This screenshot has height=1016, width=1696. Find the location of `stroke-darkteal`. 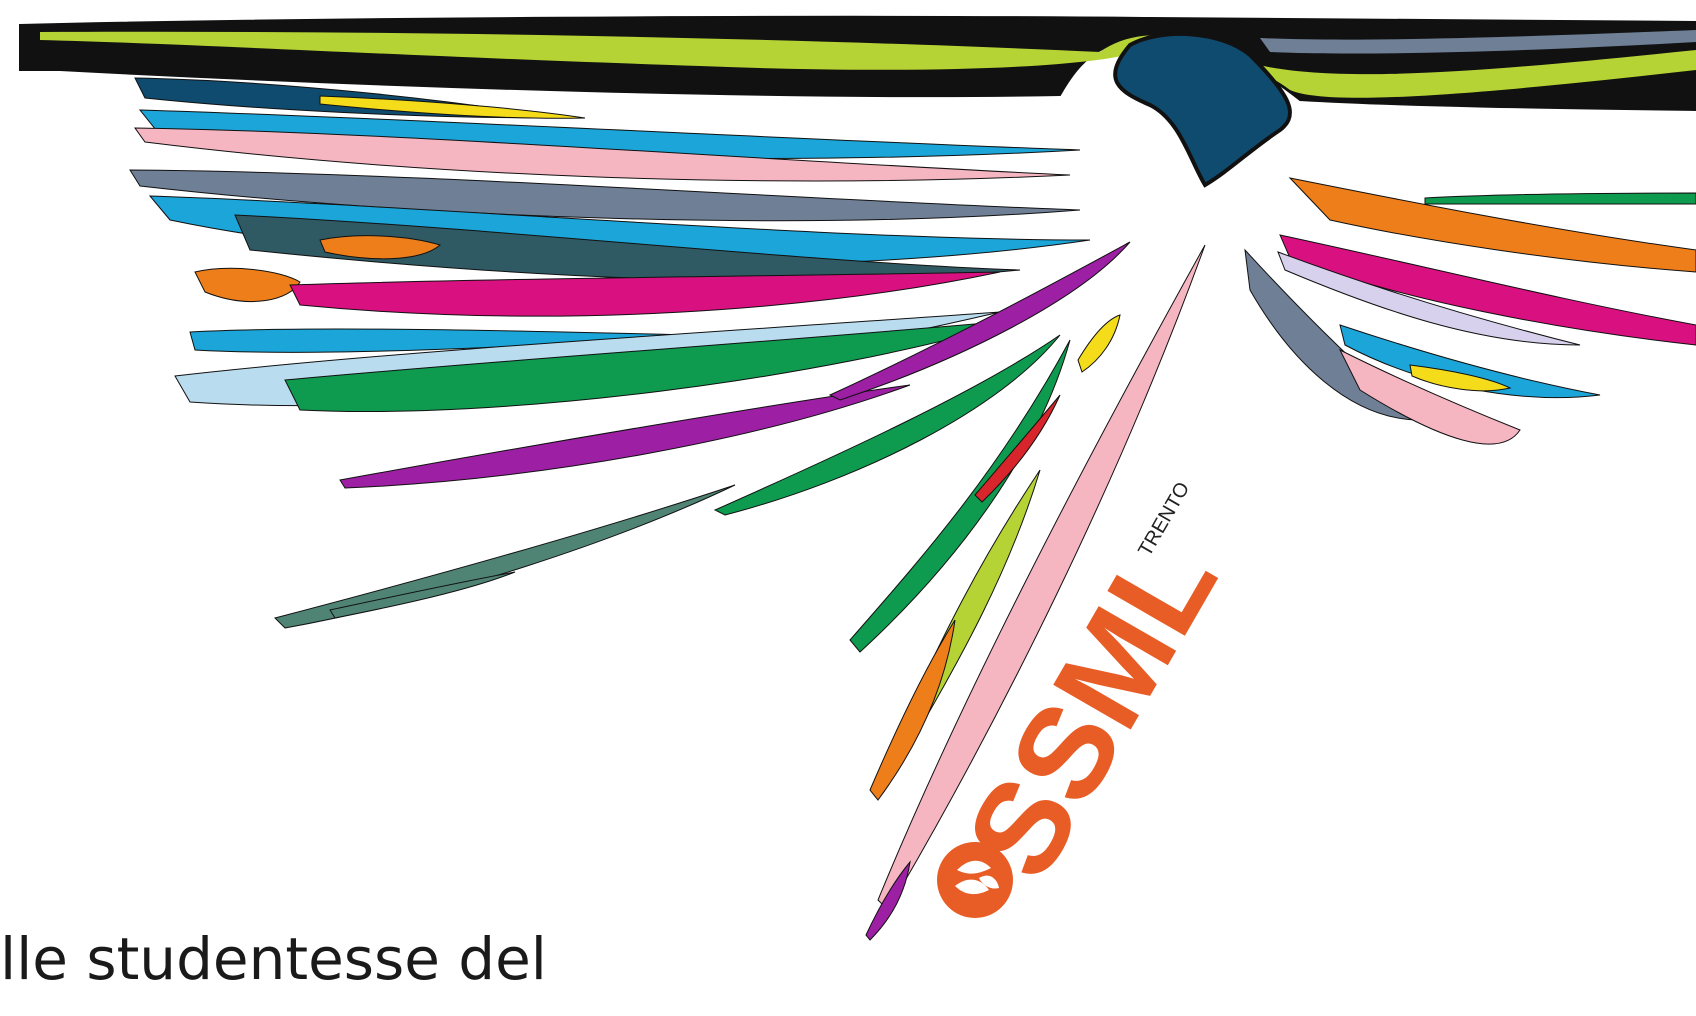

stroke-darkteal is located at coordinates (627, 248).